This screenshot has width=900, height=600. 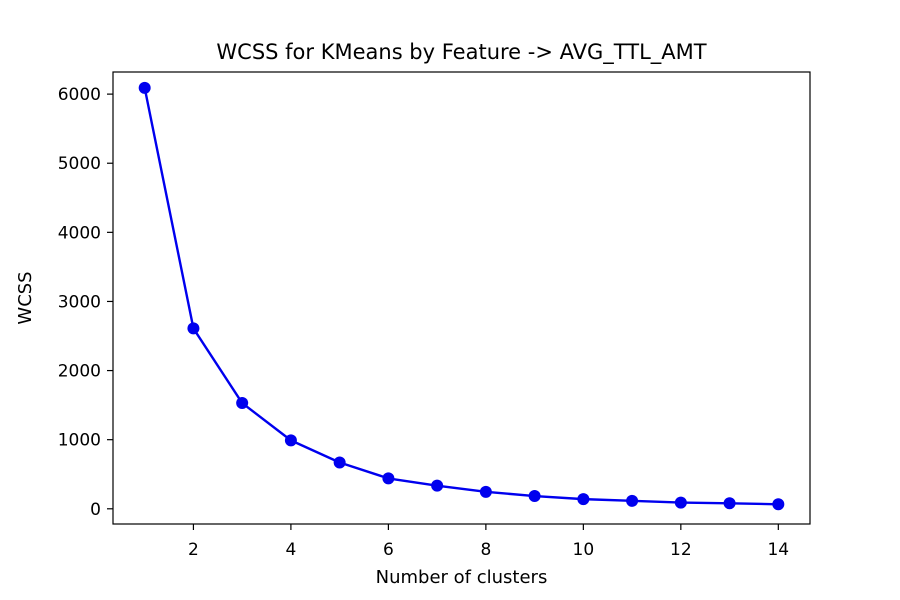 What do you see at coordinates (95, 510) in the screenshot?
I see `y-tick-label: 0` at bounding box center [95, 510].